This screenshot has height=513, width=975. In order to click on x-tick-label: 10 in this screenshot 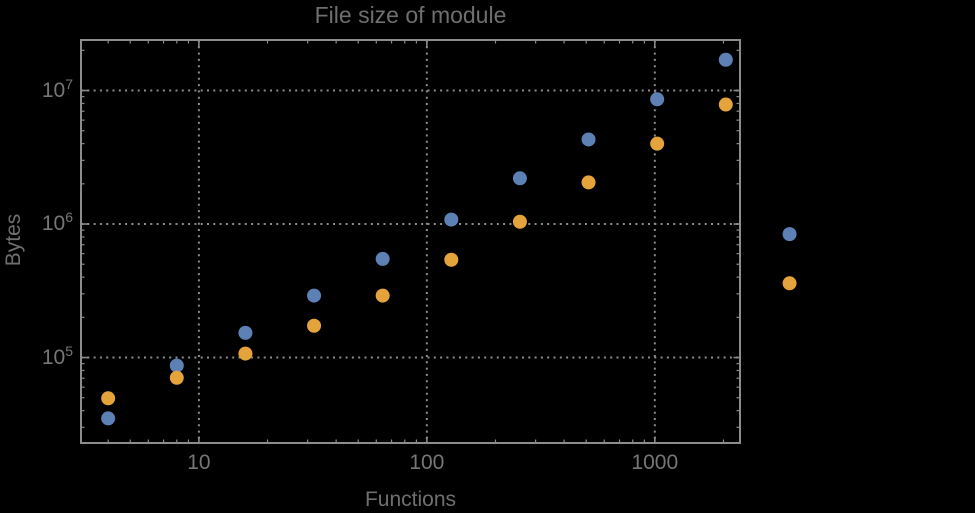, I will do `click(199, 462)`.